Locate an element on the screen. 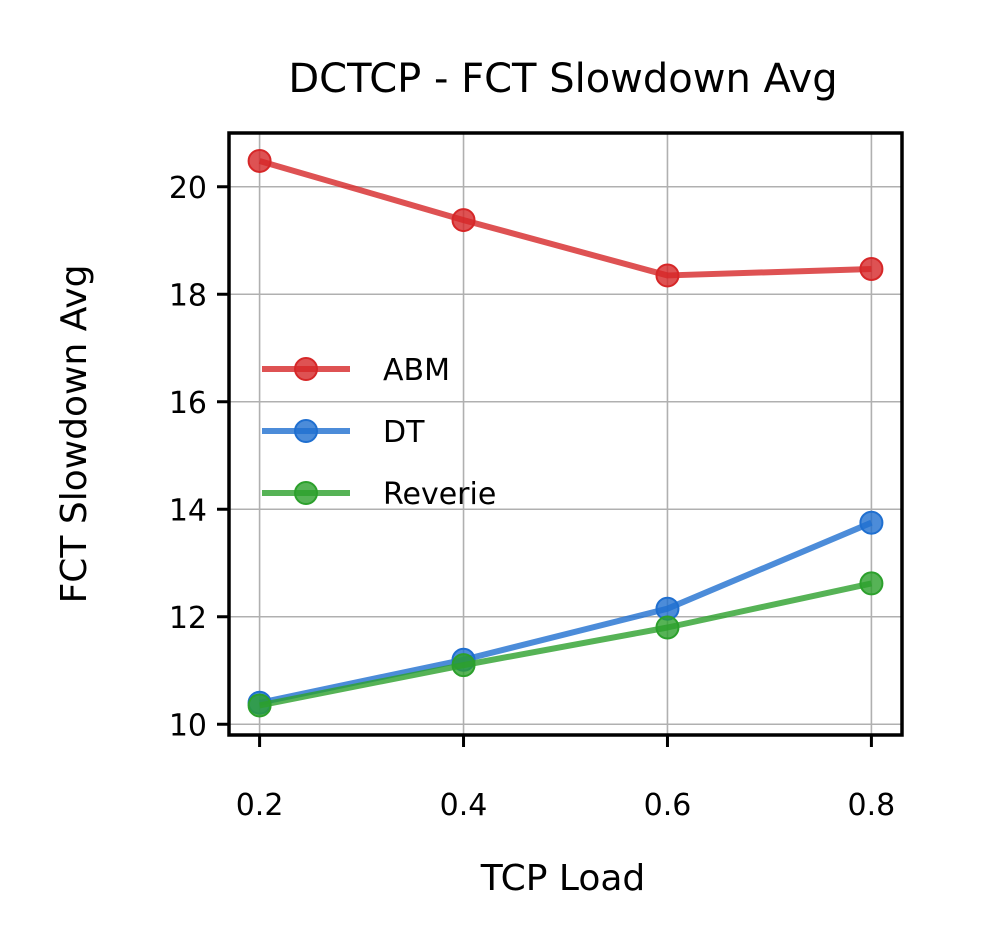 The height and width of the screenshot is (951, 995). series-abm is located at coordinates (565, 218).